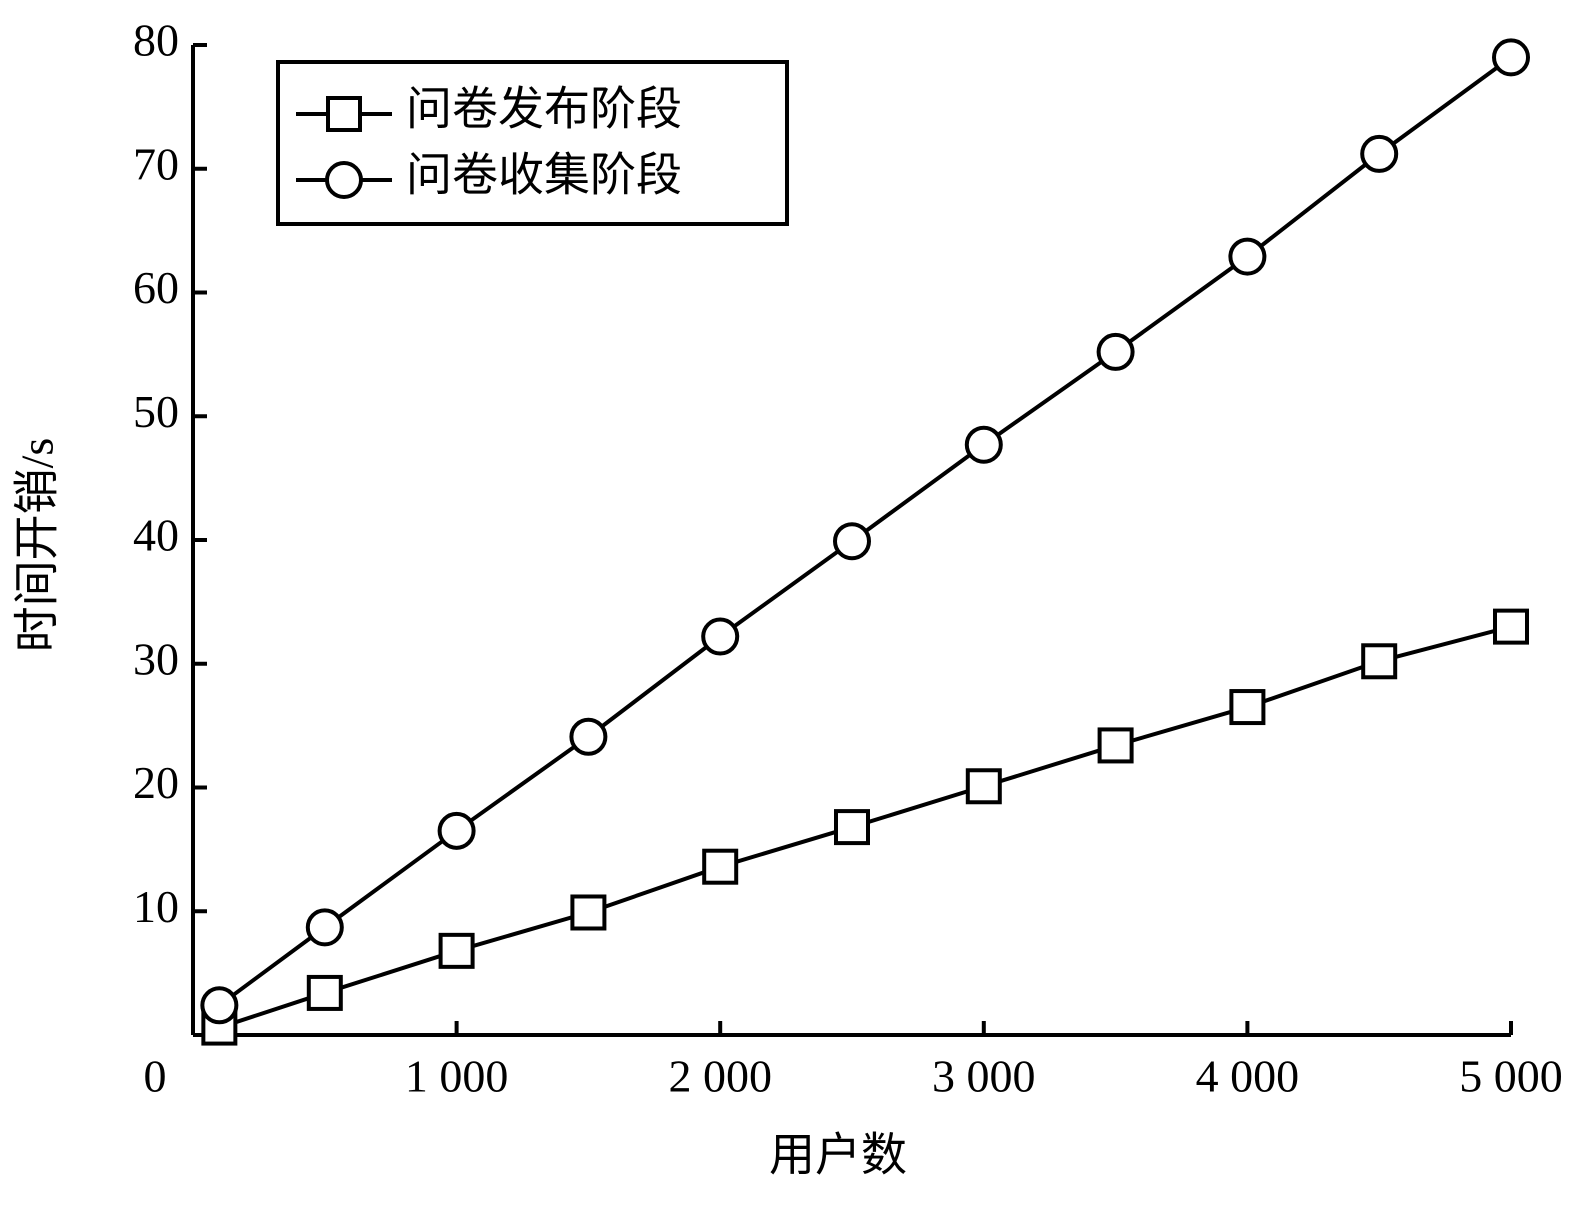  I want to click on legend-box, so click(532, 143).